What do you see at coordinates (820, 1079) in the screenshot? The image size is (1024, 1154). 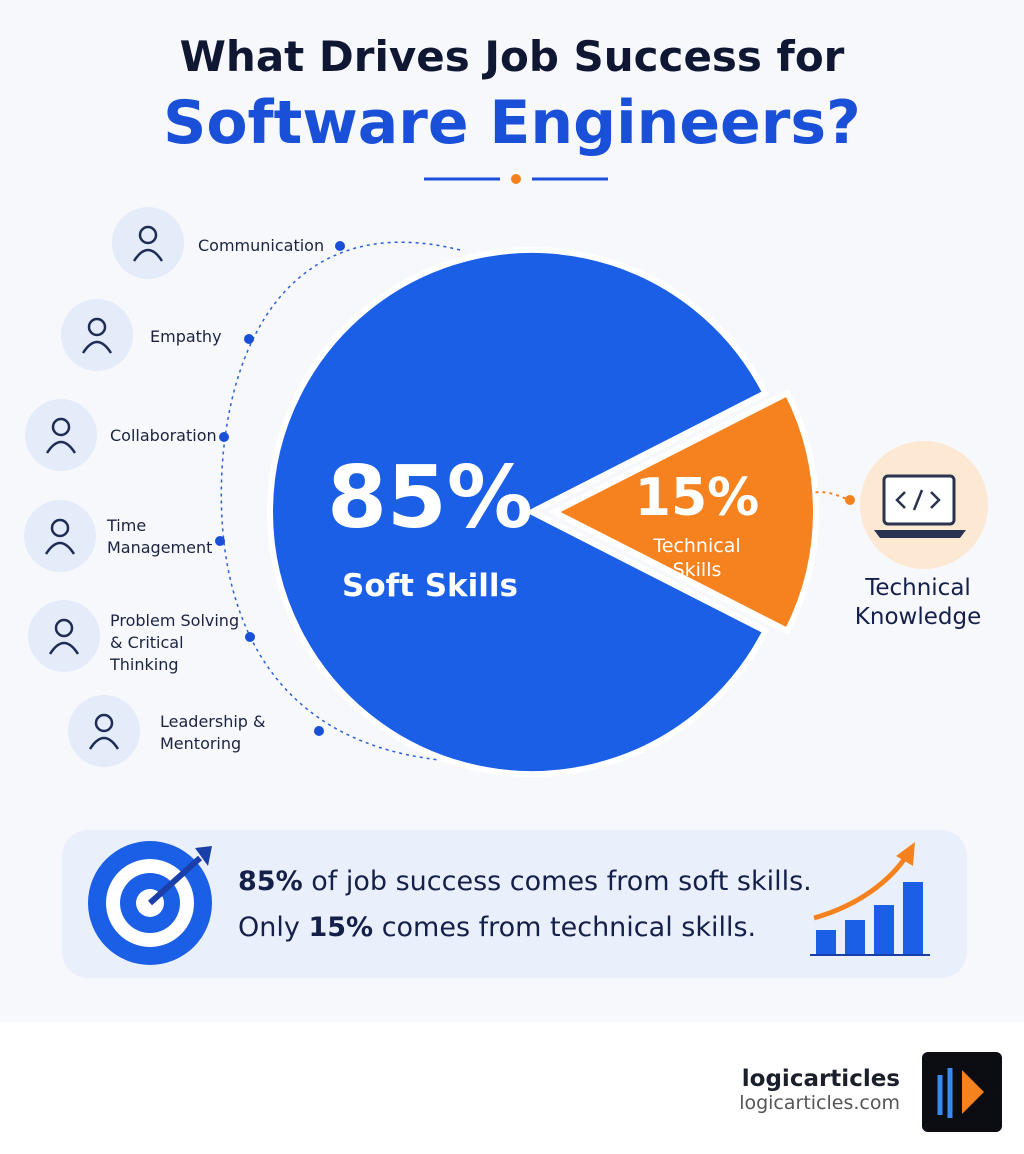 I see `brand-name: logicarticles` at bounding box center [820, 1079].